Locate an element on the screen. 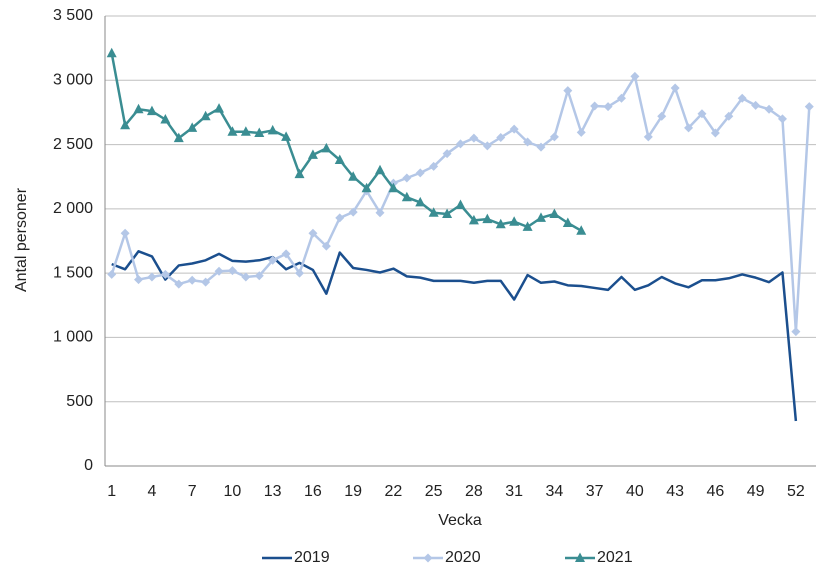 The width and height of the screenshot is (816, 573). y-tick-label: 2 000 is located at coordinates (73, 208).